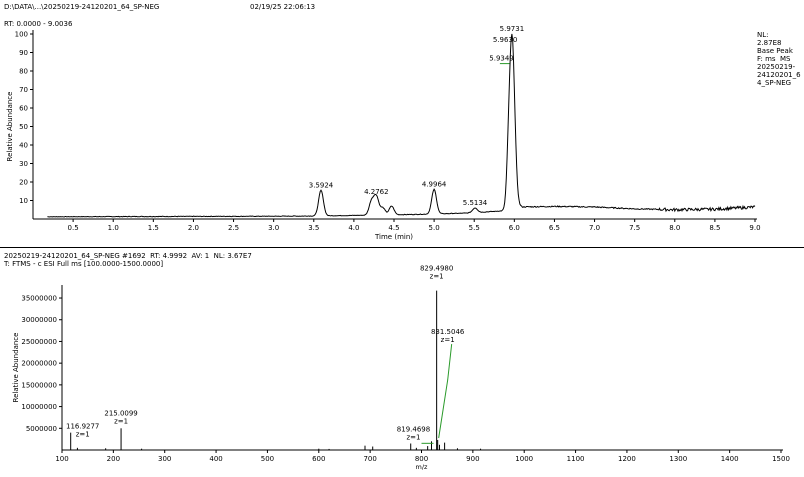  What do you see at coordinates (193, 228) in the screenshot?
I see `x-tick-label: 2.0` at bounding box center [193, 228].